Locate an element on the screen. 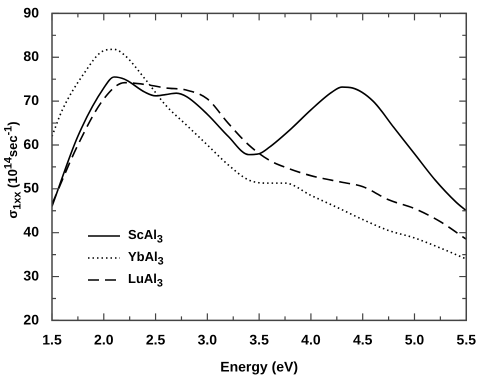 The width and height of the screenshot is (480, 378). y-tick-label: 90 is located at coordinates (31, 12).